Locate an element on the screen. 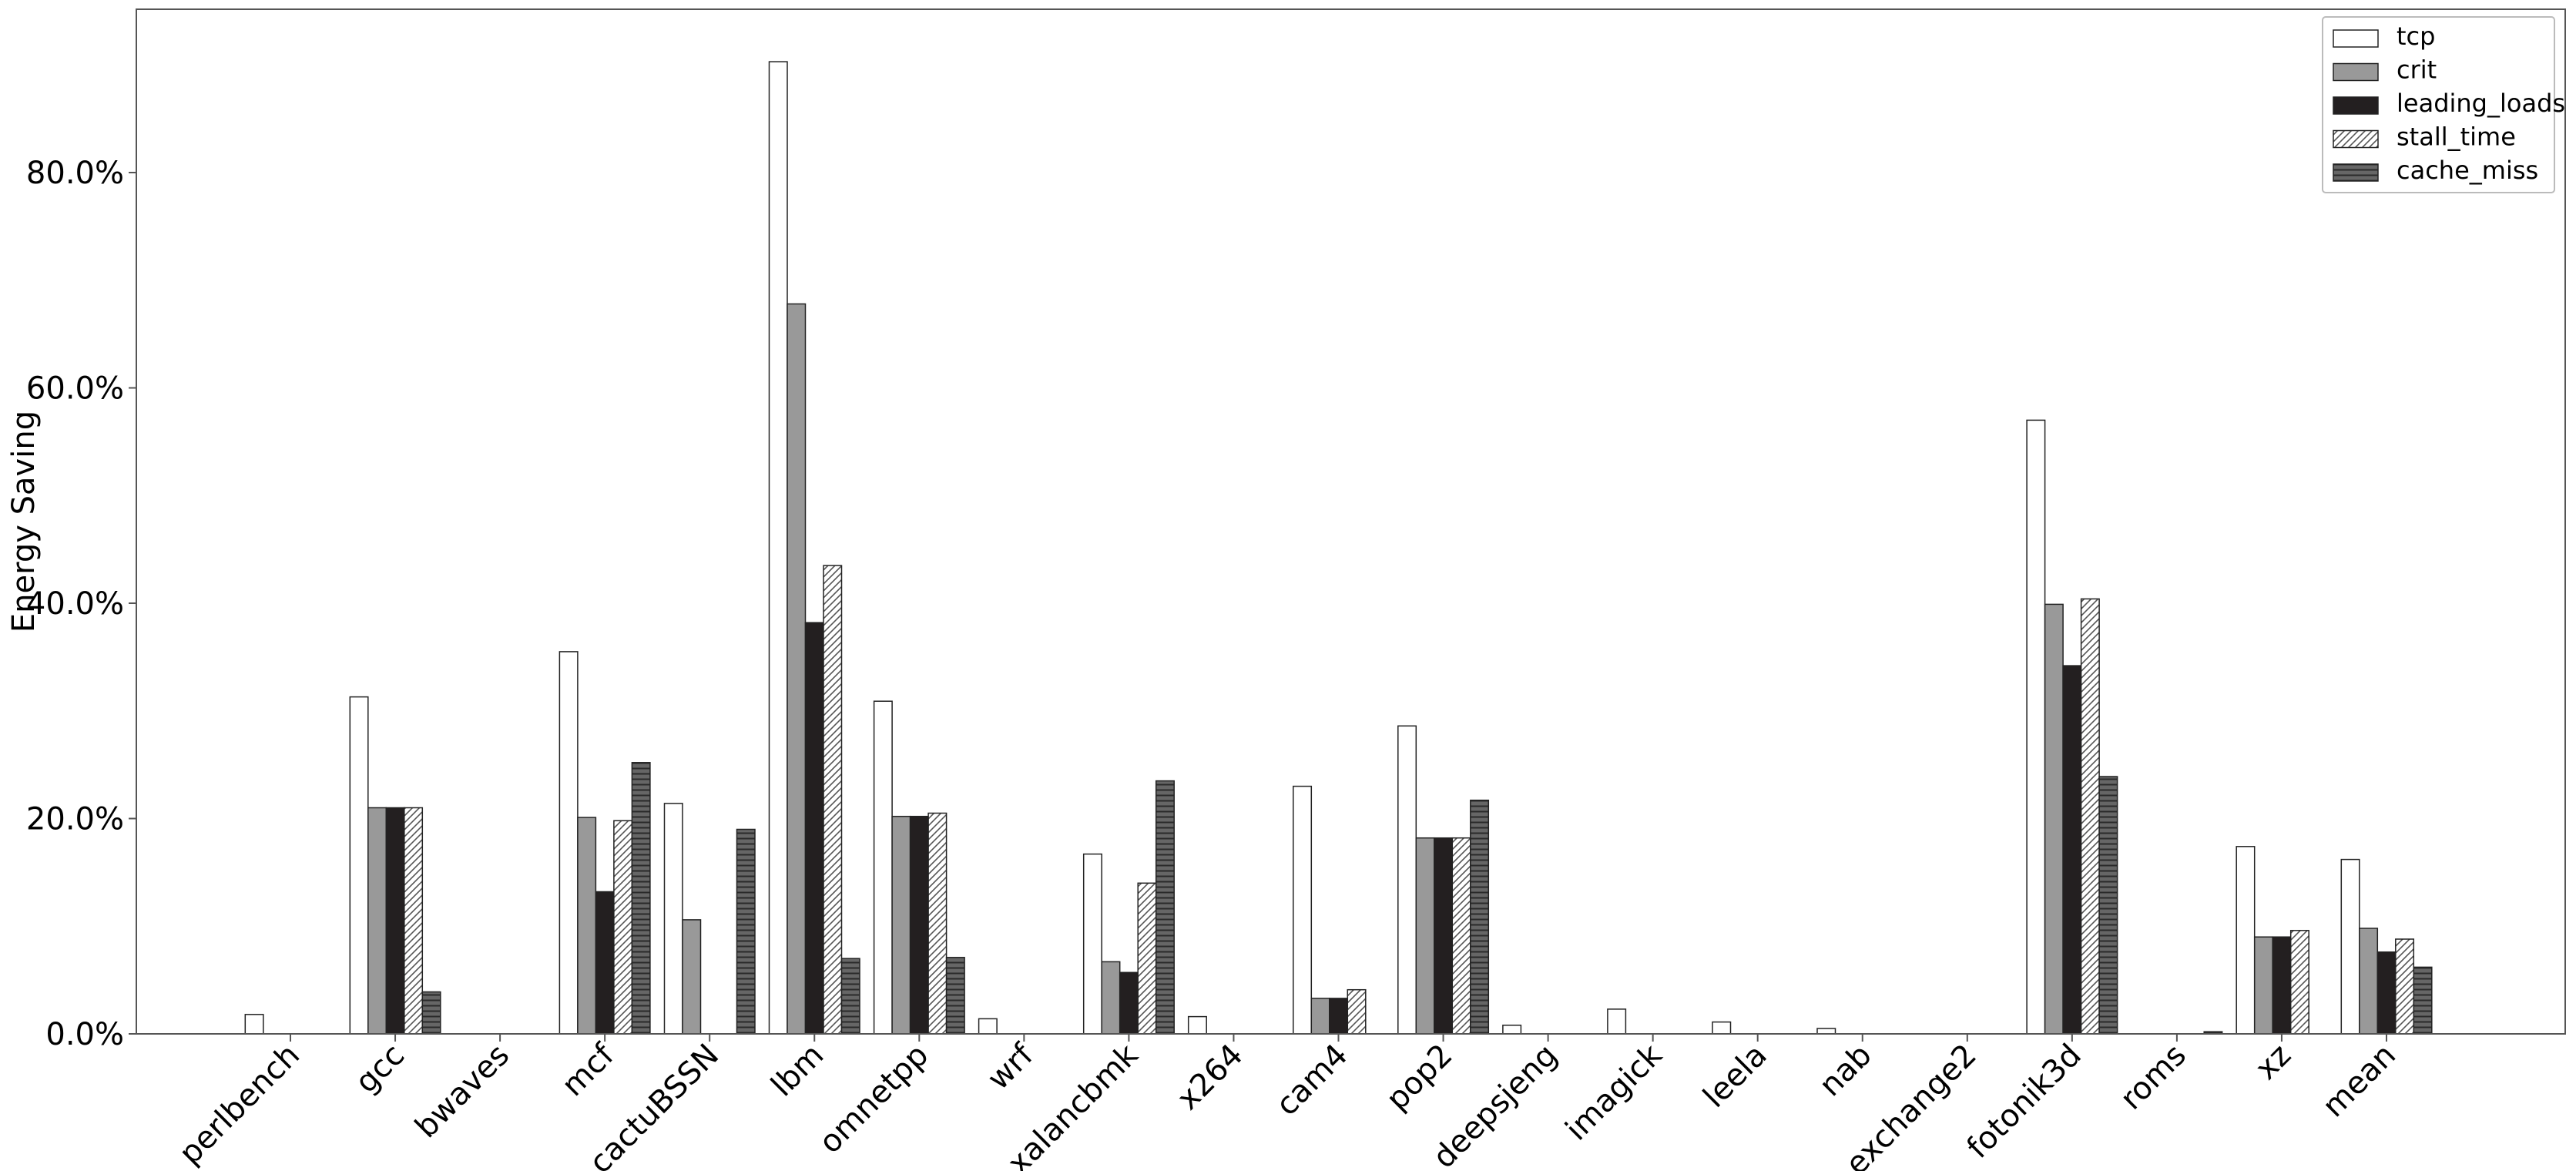 The width and height of the screenshot is (2576, 1171). bar-leading_loads-cam4 is located at coordinates (1339, 1016).